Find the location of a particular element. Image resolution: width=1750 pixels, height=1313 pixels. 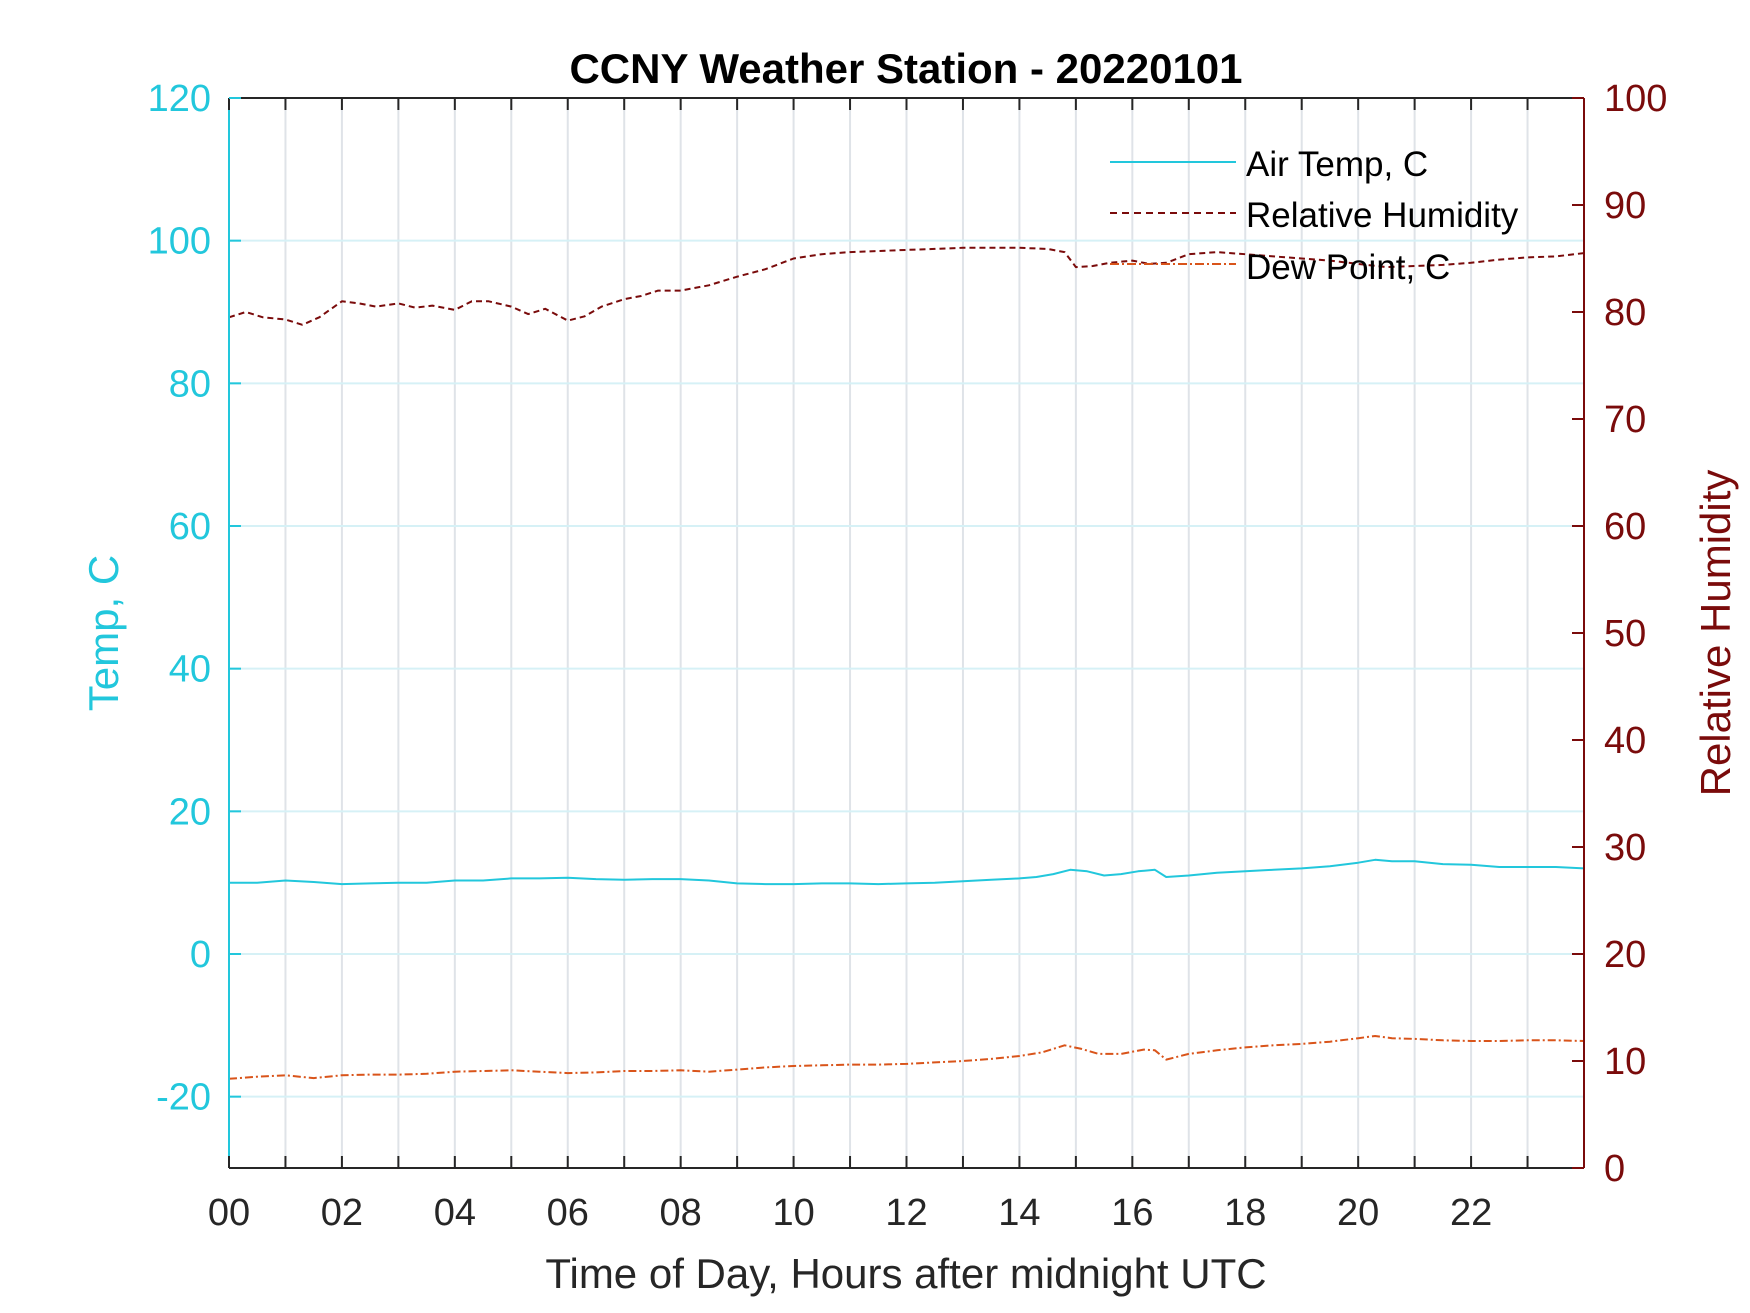

x-tick-label: 10 is located at coordinates (793, 1213).